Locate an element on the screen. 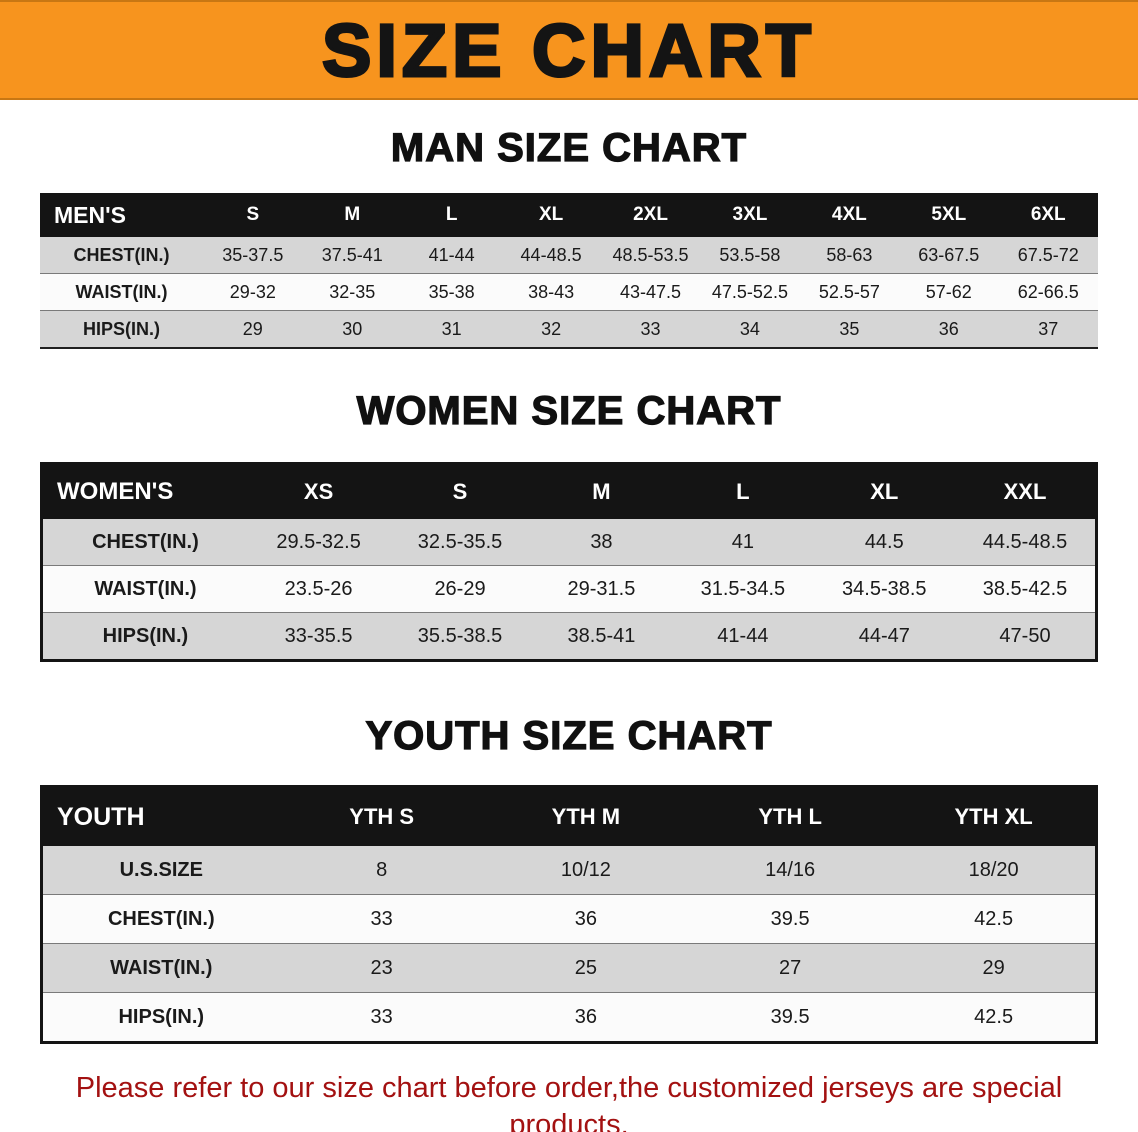 The width and height of the screenshot is (1138, 1132). size-column-header: 3XL is located at coordinates (750, 215).